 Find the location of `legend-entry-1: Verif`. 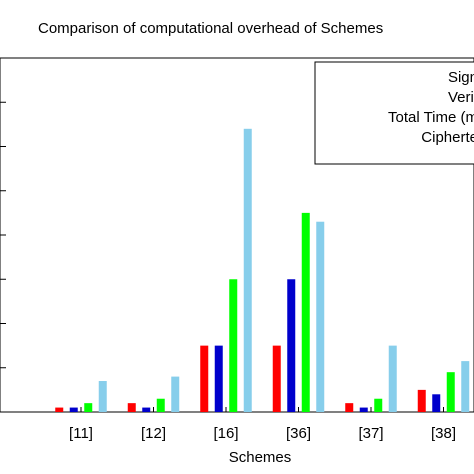

legend-entry-1: Verif is located at coordinates (461, 97).